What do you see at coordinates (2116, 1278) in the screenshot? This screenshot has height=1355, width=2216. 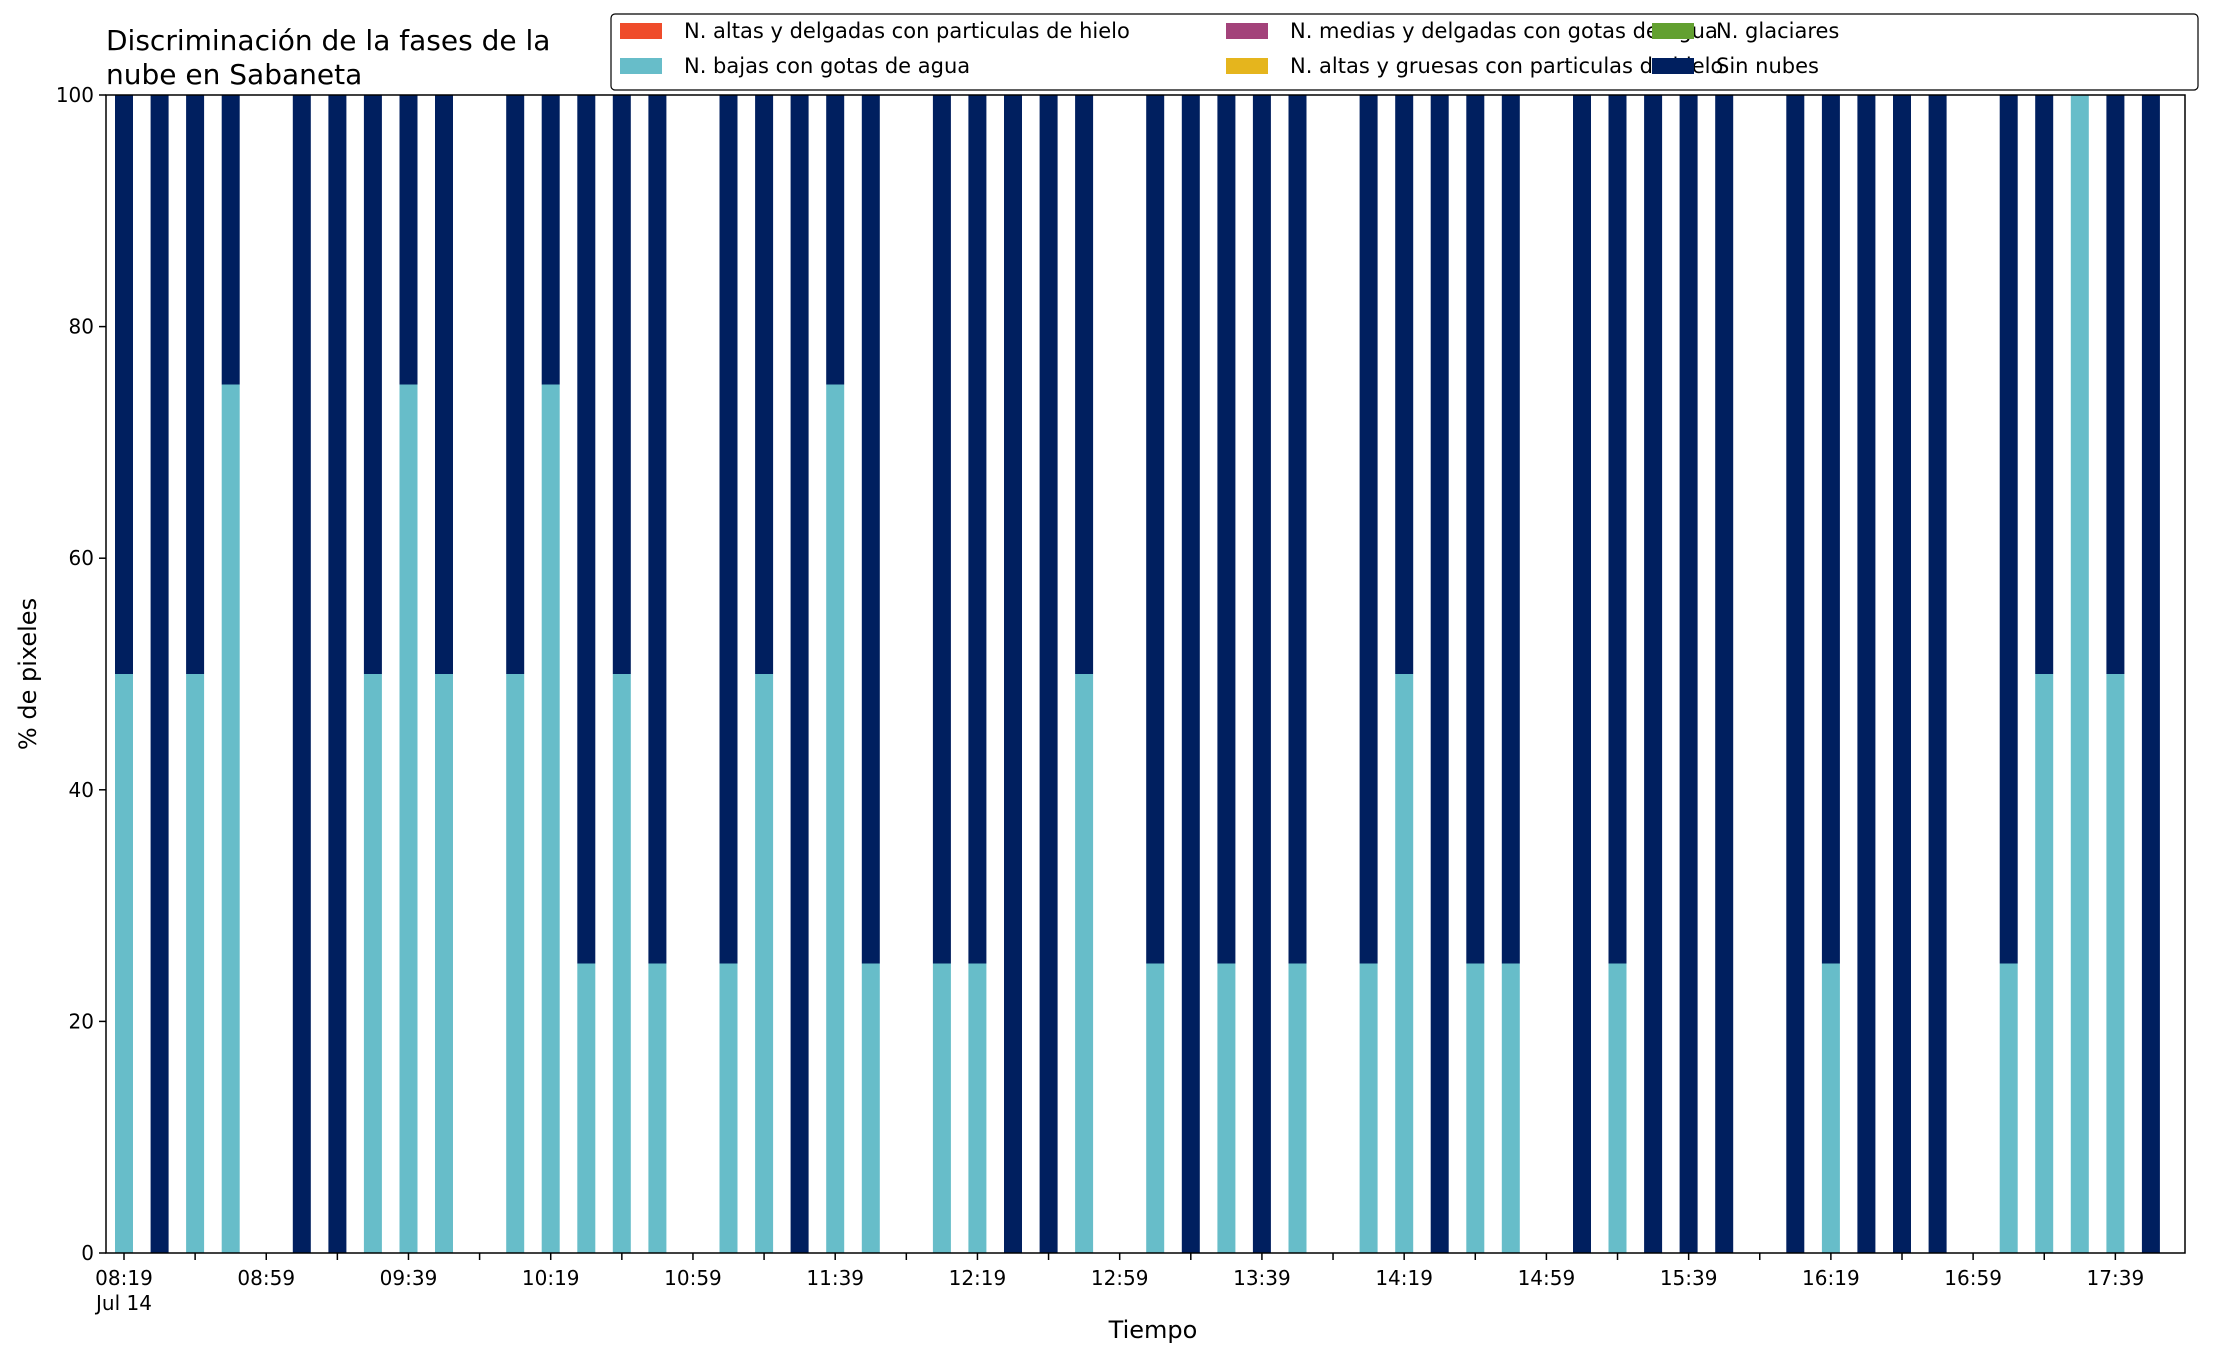 I see `x-tick-label: 17:39` at bounding box center [2116, 1278].